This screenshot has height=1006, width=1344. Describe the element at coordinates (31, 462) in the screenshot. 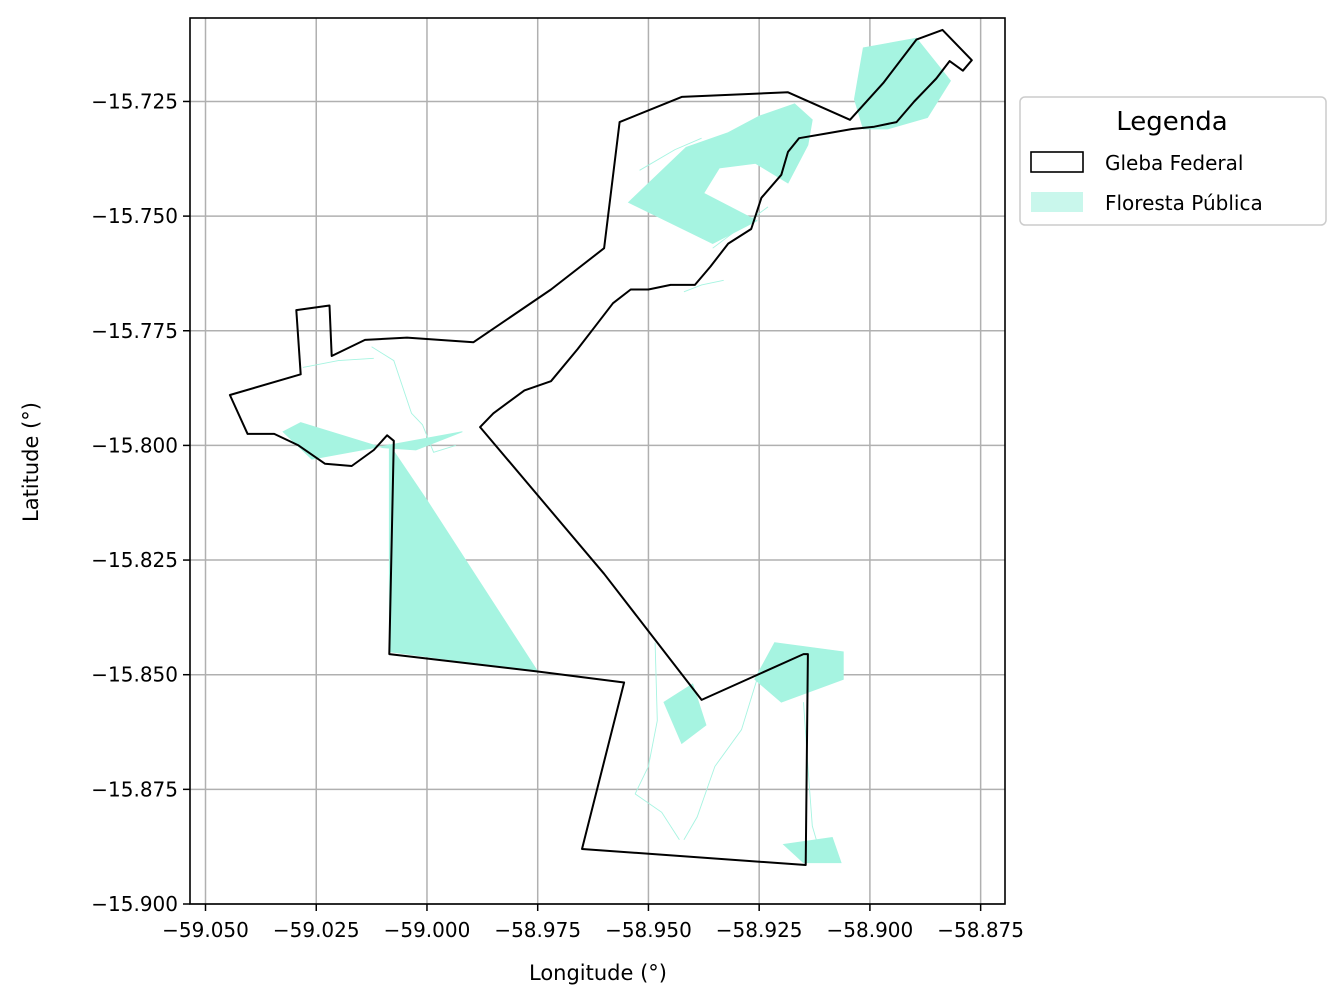

I see `y-axis-label: Latitude (°)` at that location.